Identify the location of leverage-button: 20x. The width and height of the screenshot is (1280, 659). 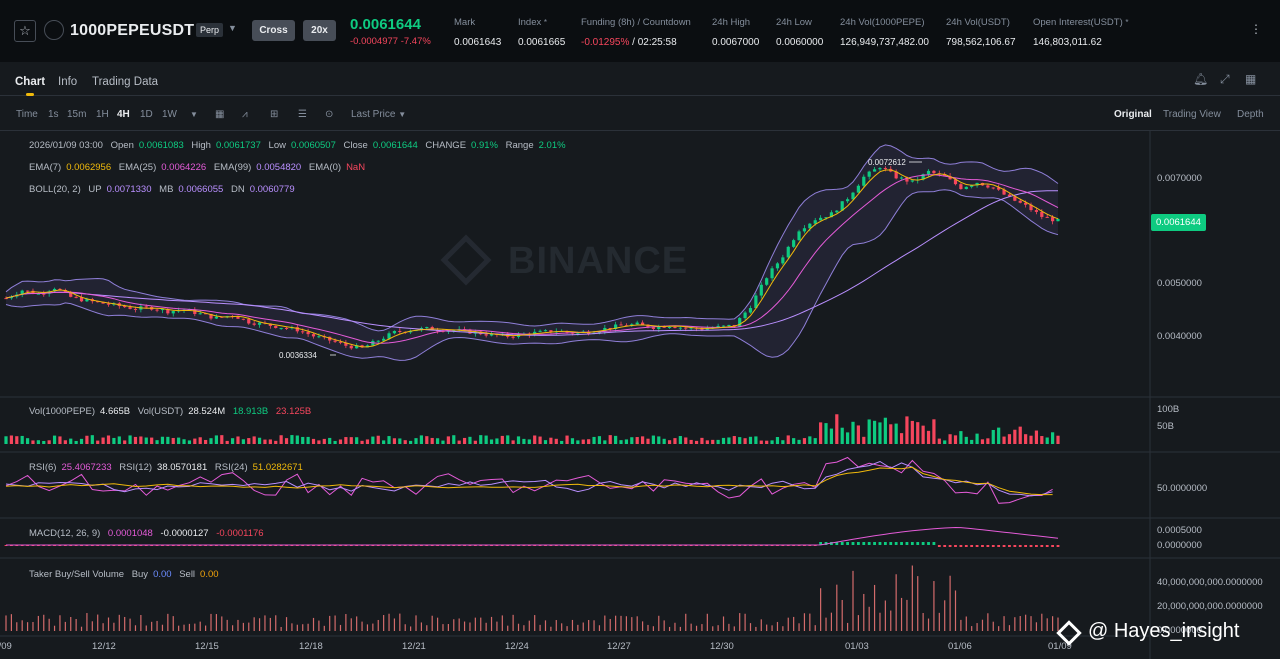
(319, 30).